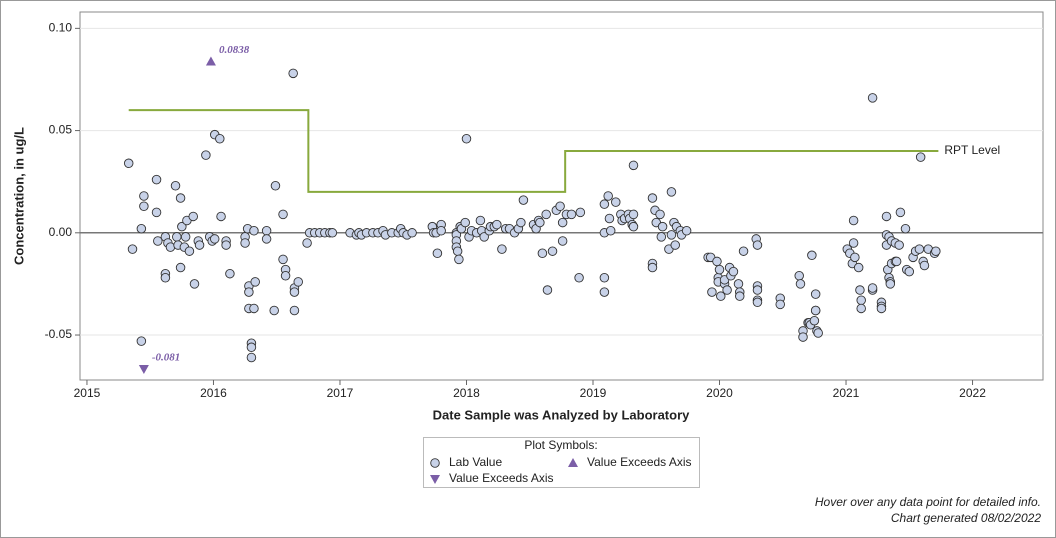 This screenshot has width=1056, height=538. I want to click on step-line, so click(533, 151).